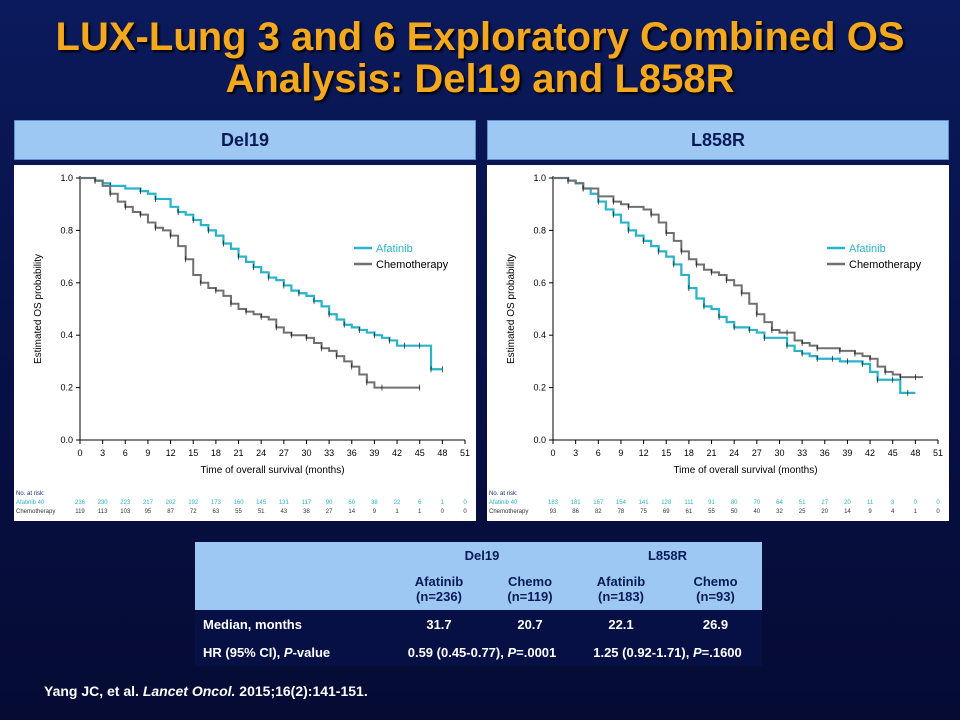 This screenshot has width=960, height=720. What do you see at coordinates (893, 512) in the screenshot?
I see `at-risk-value: 4` at bounding box center [893, 512].